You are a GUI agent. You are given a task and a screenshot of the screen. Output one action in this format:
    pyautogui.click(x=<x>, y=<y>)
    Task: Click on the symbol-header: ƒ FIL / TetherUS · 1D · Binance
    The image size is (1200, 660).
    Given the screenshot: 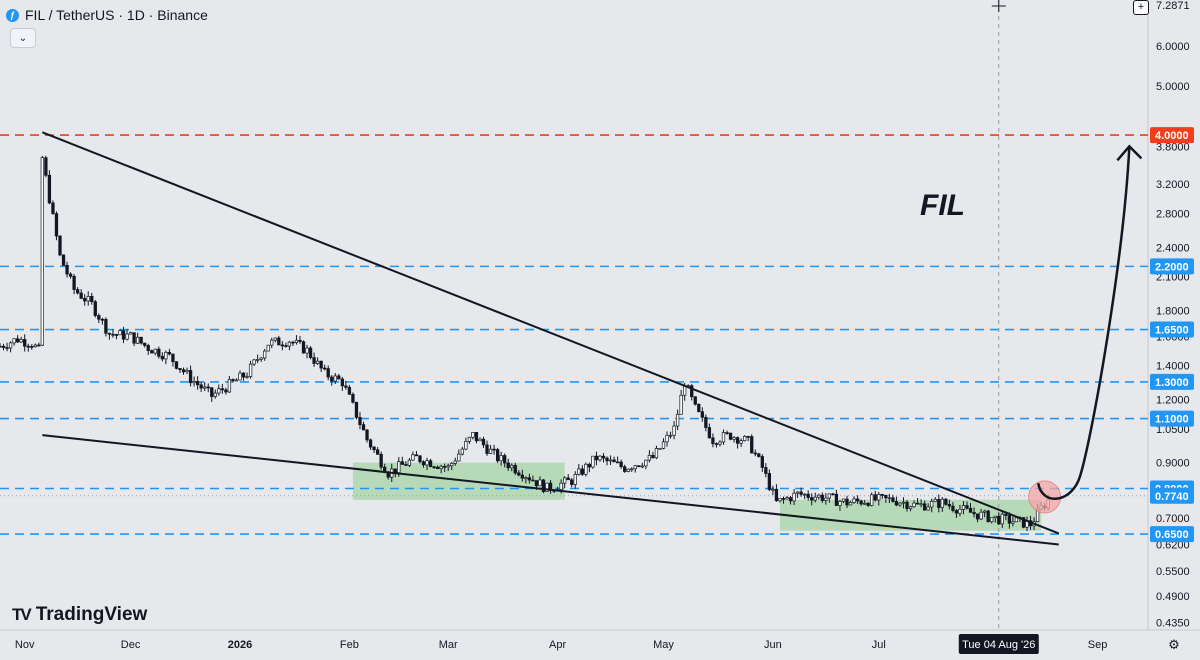 What is the action you would take?
    pyautogui.click(x=107, y=15)
    